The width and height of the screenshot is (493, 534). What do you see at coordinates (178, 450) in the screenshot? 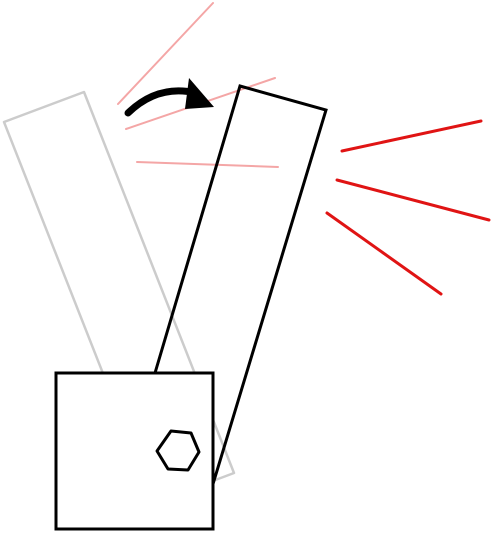
I see `pivot-hexagon-icon` at bounding box center [178, 450].